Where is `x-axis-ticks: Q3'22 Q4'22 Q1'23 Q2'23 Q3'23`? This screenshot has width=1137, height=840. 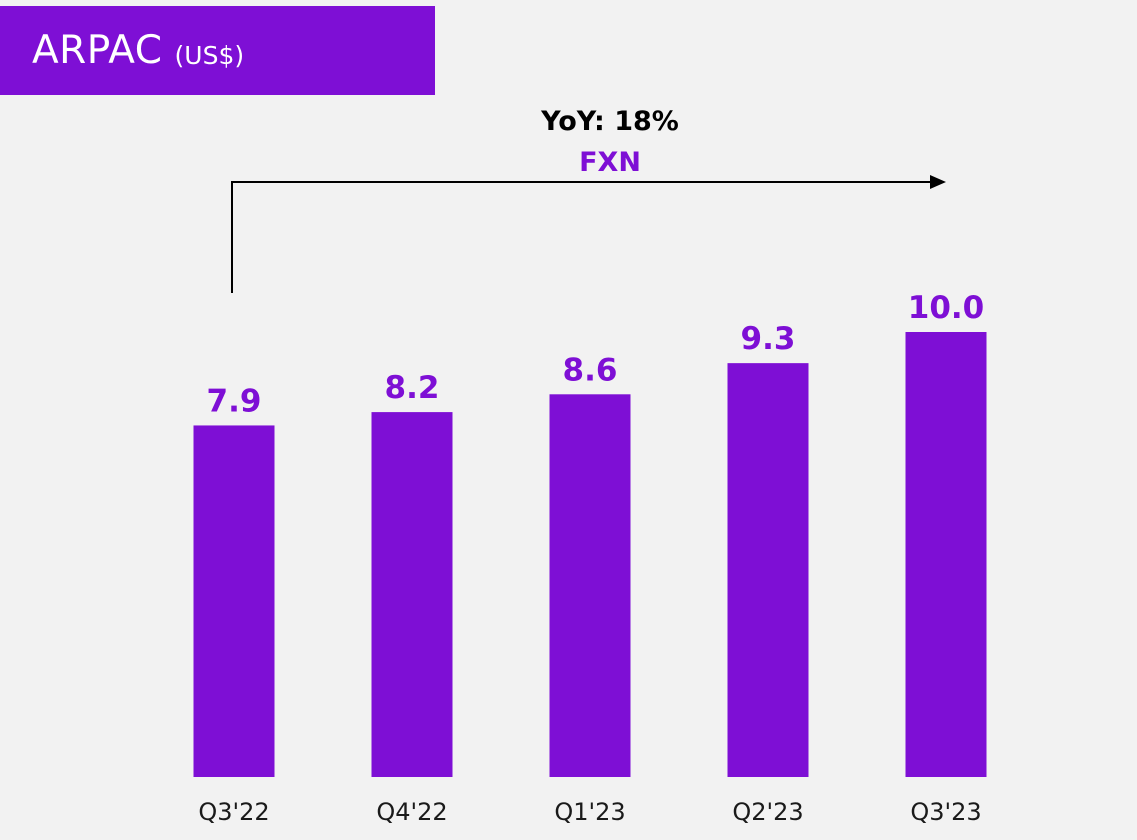 x-axis-ticks: Q3'22 Q4'22 Q1'23 Q2'23 Q3'23 is located at coordinates (589, 812).